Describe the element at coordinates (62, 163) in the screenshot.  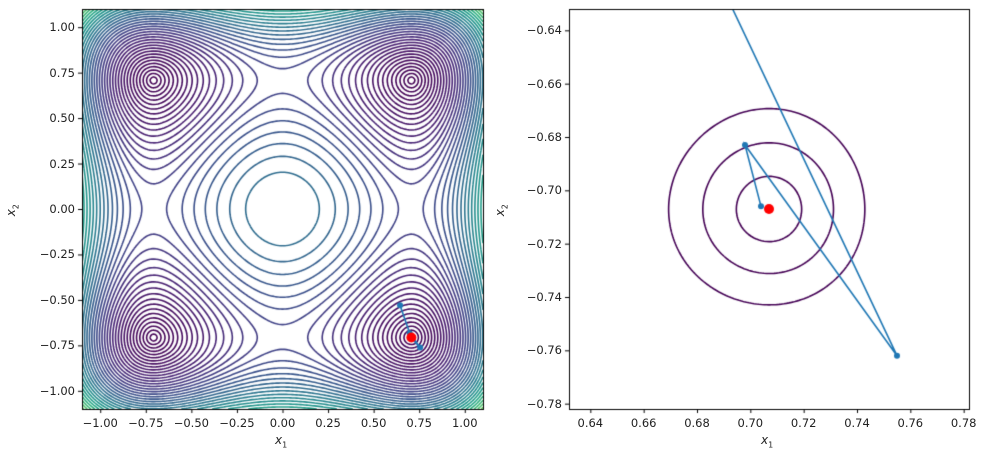
I see `y-tick-label: 0.25` at that location.